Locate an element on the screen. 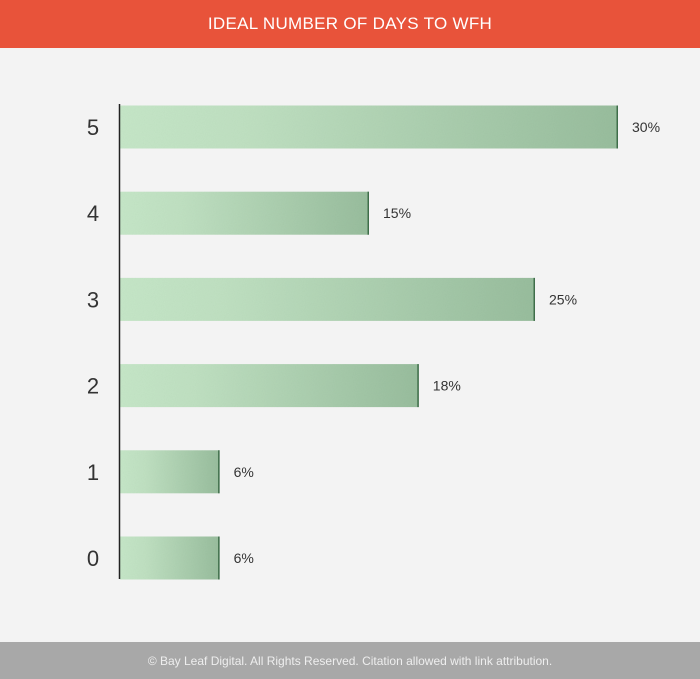 Image resolution: width=700 pixels, height=679 pixels. chart-header: IDEAL NUMBER OF DAYS TO WFH is located at coordinates (350, 24).